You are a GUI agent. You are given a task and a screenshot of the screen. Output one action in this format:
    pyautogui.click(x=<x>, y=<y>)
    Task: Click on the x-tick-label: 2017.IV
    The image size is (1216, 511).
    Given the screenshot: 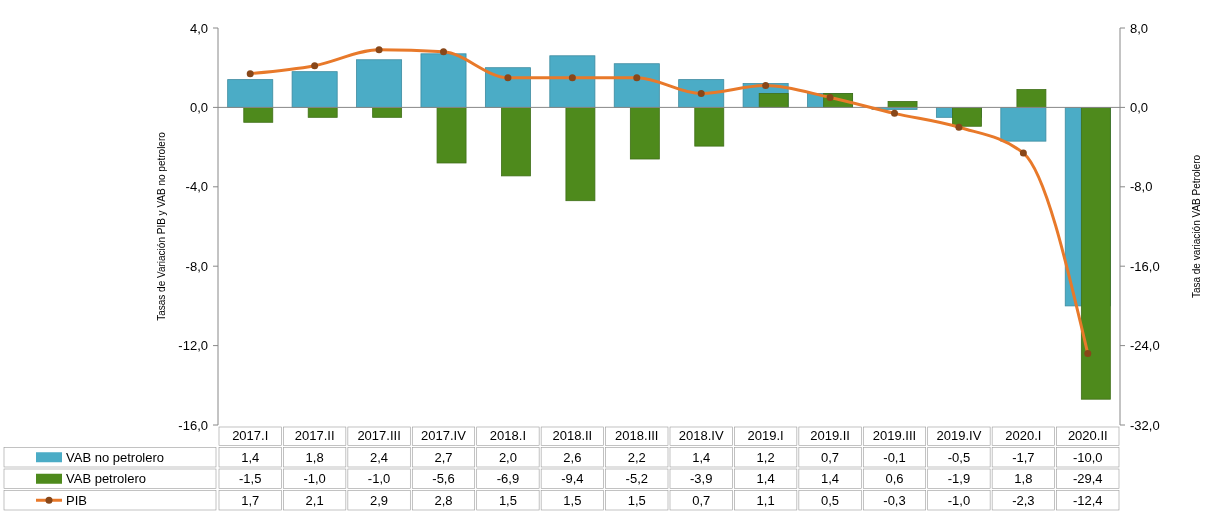 What is the action you would take?
    pyautogui.click(x=444, y=436)
    